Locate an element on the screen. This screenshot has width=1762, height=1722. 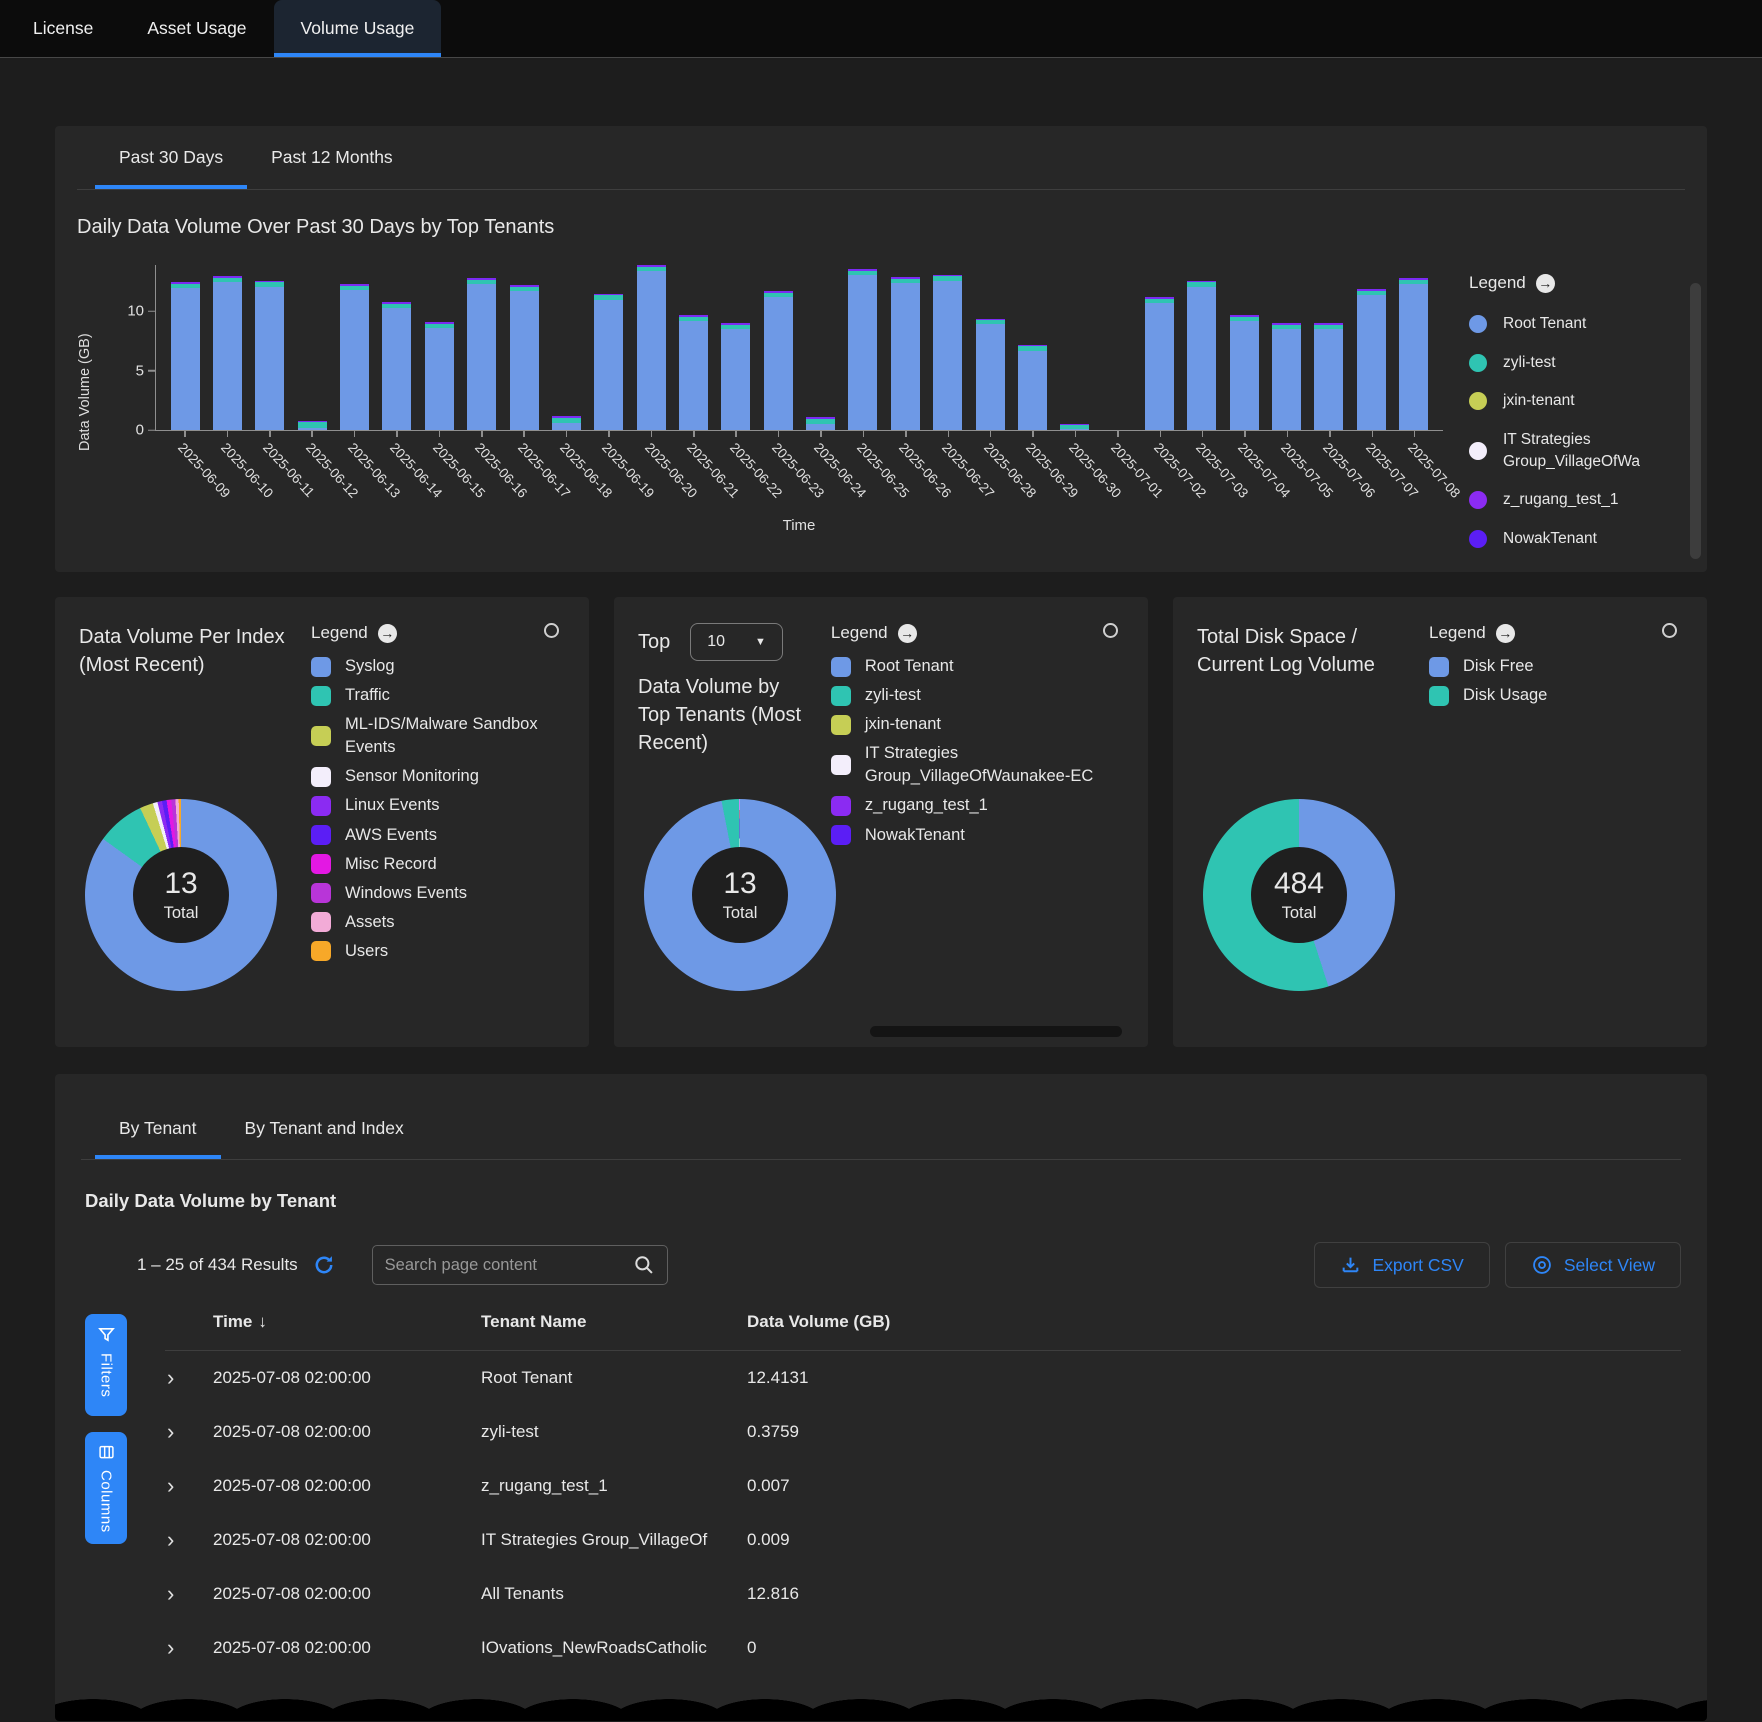
tab-asset-usage: Asset Usage is located at coordinates (197, 28).